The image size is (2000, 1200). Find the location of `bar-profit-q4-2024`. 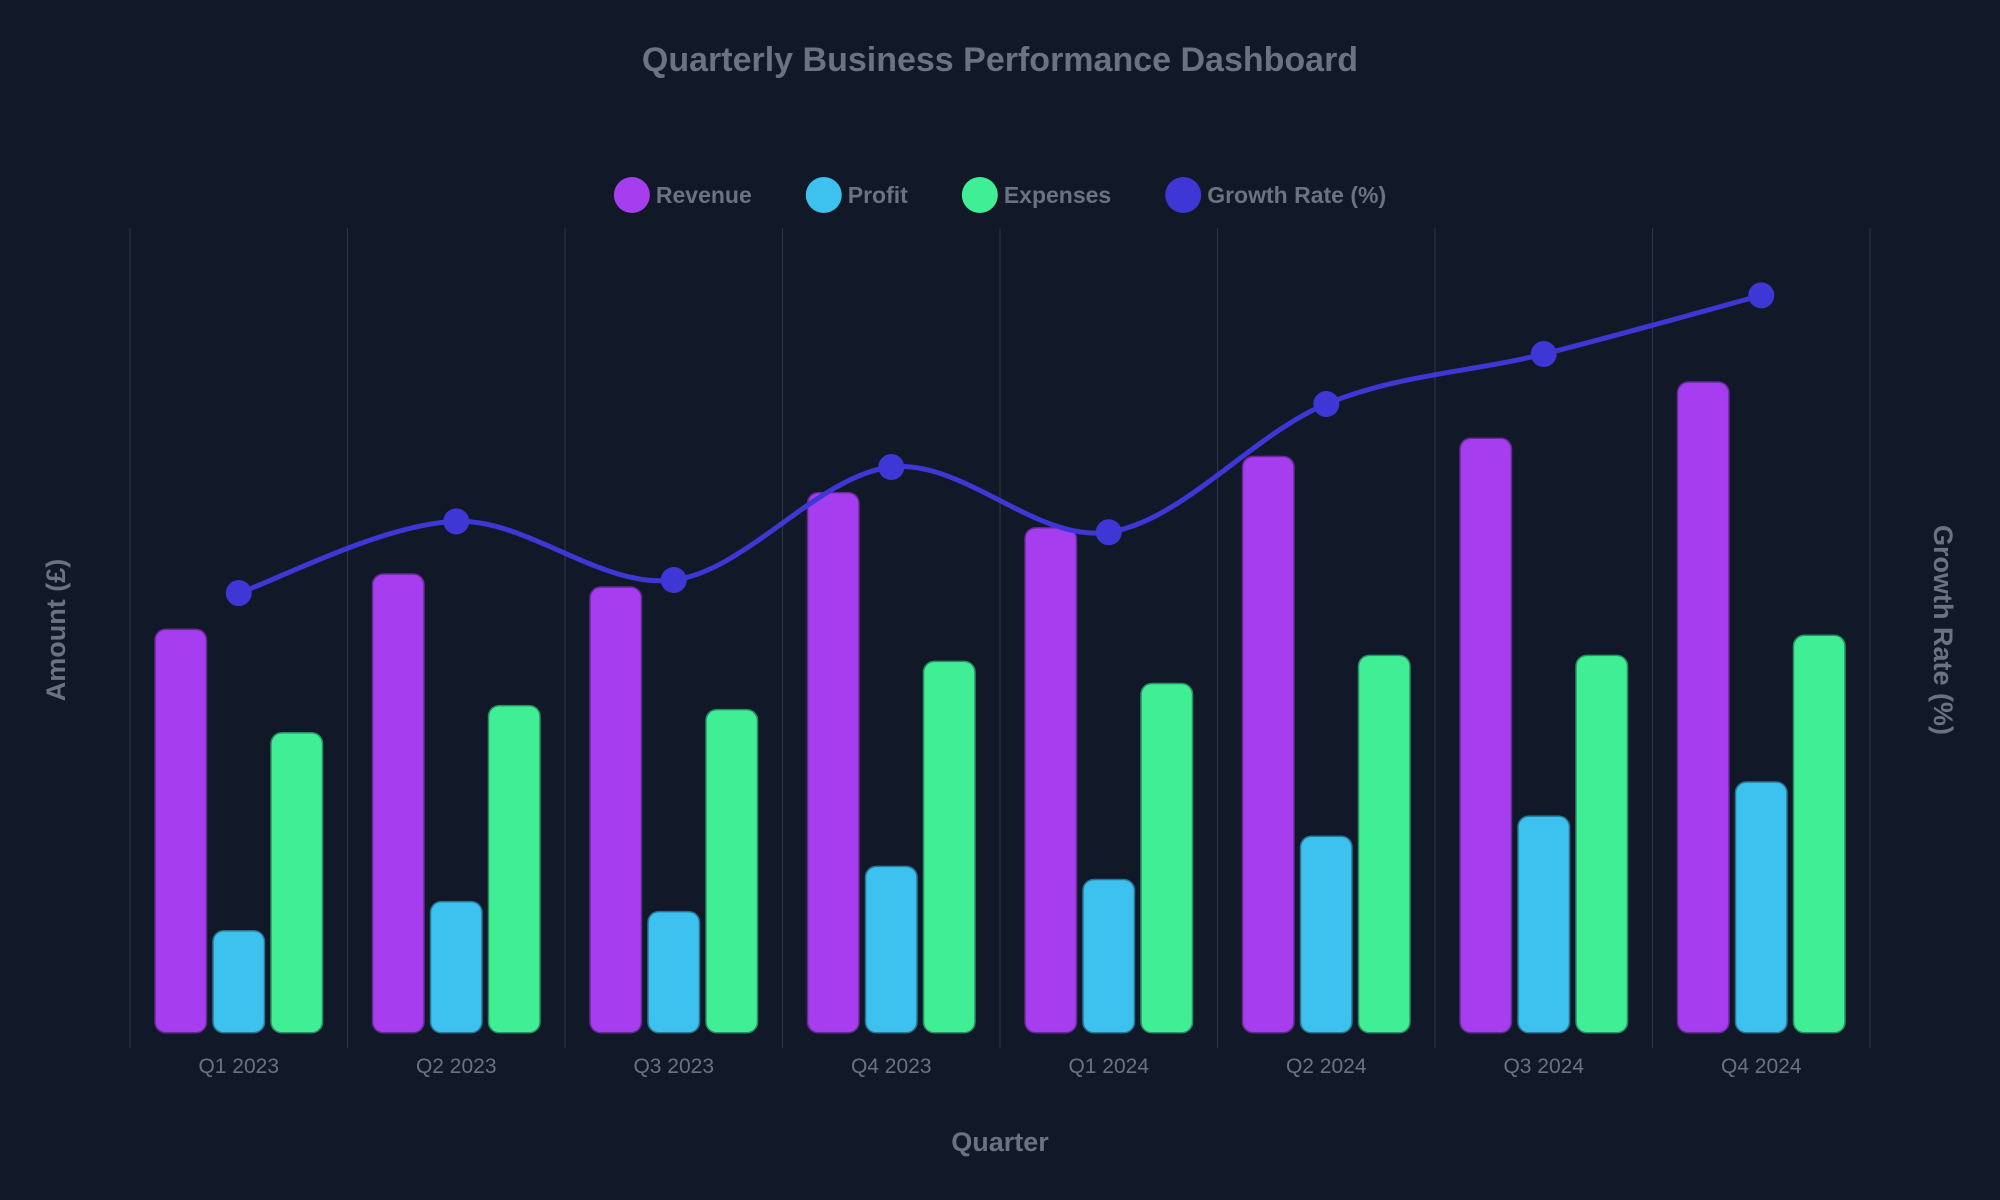

bar-profit-q4-2024 is located at coordinates (1761, 907).